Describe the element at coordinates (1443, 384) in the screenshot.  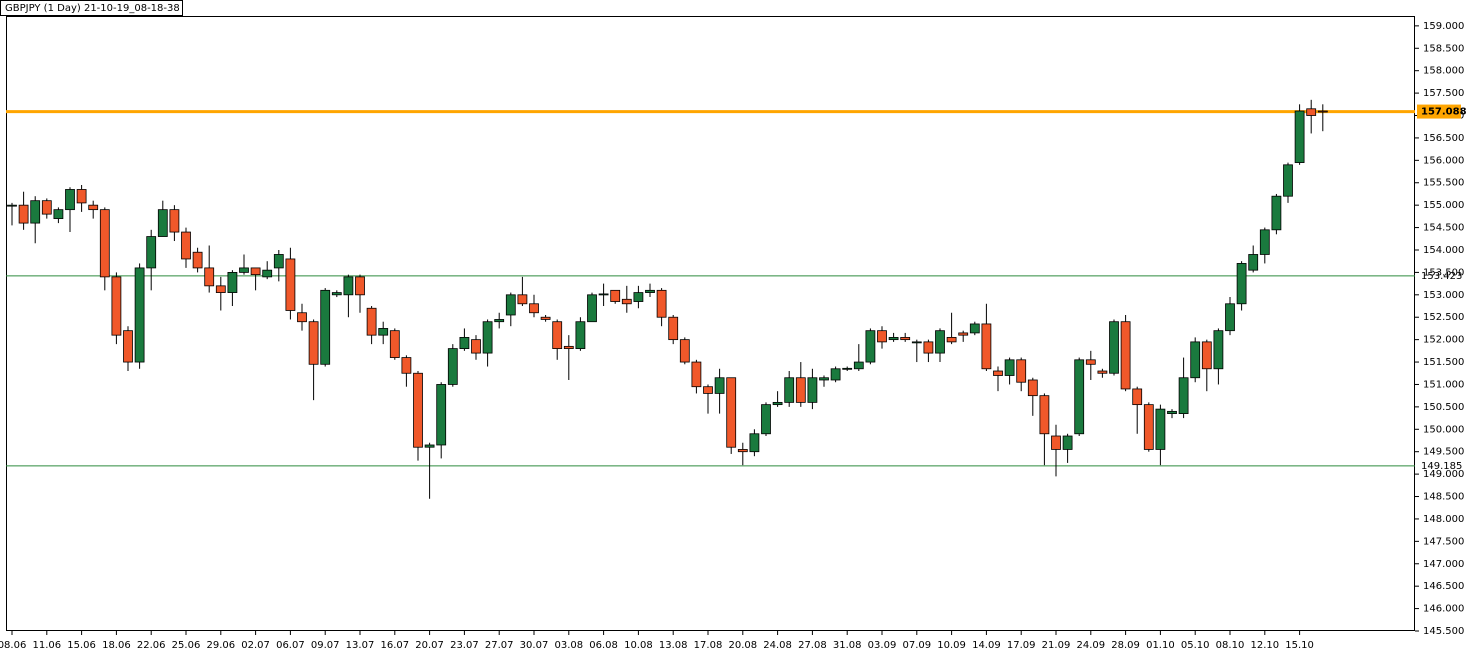
I see `y-tick-label: 151.000` at that location.